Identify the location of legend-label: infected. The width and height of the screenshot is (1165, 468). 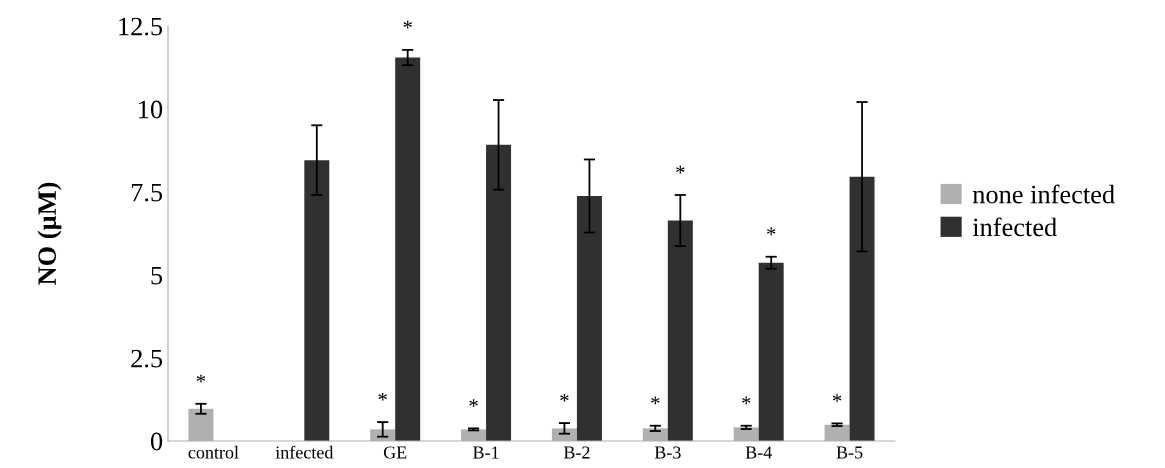
(1014, 227).